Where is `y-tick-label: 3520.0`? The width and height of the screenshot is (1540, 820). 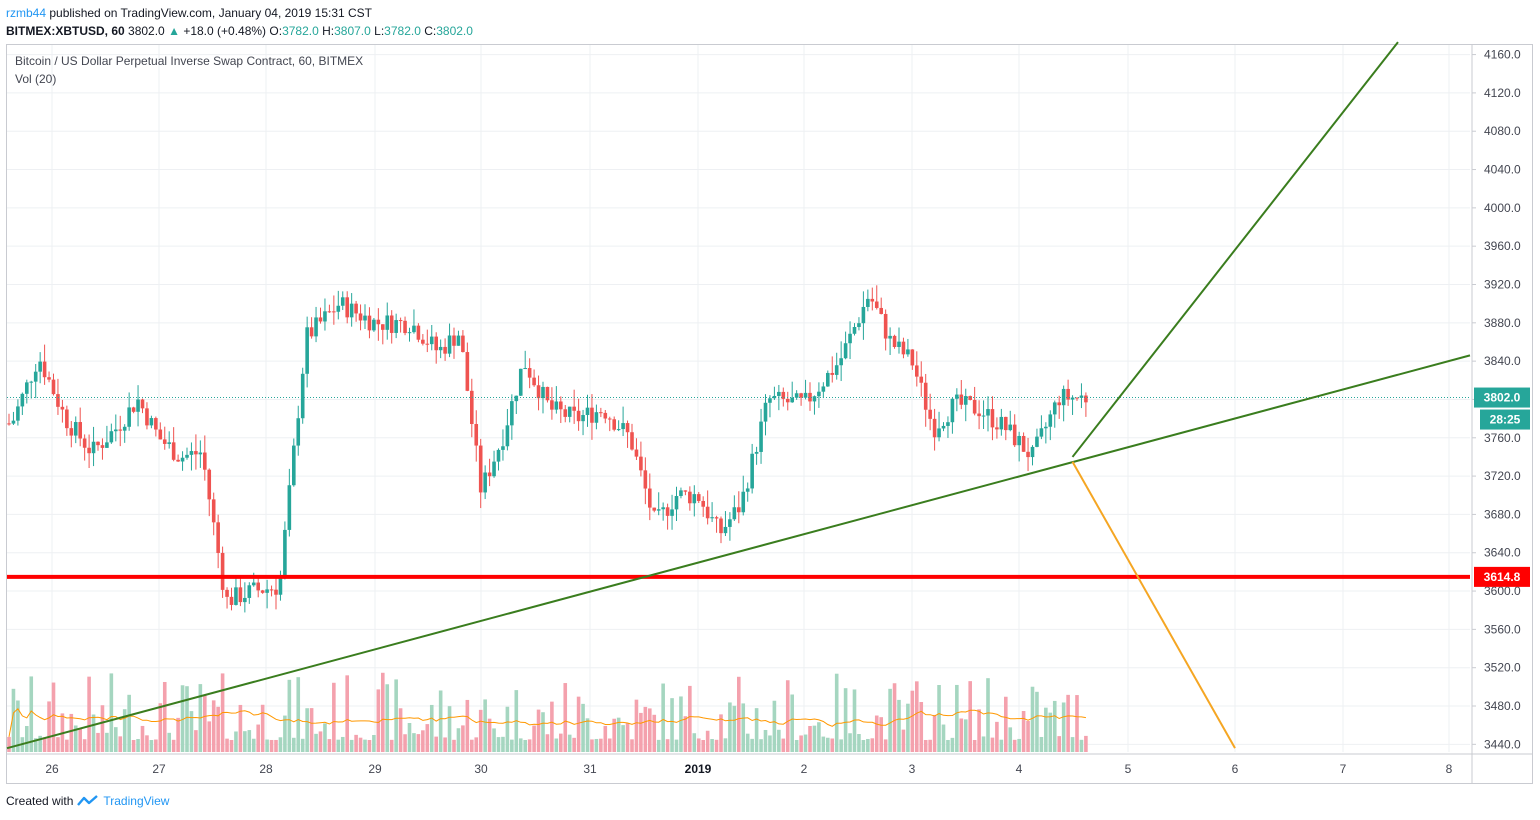
y-tick-label: 3520.0 is located at coordinates (1502, 668).